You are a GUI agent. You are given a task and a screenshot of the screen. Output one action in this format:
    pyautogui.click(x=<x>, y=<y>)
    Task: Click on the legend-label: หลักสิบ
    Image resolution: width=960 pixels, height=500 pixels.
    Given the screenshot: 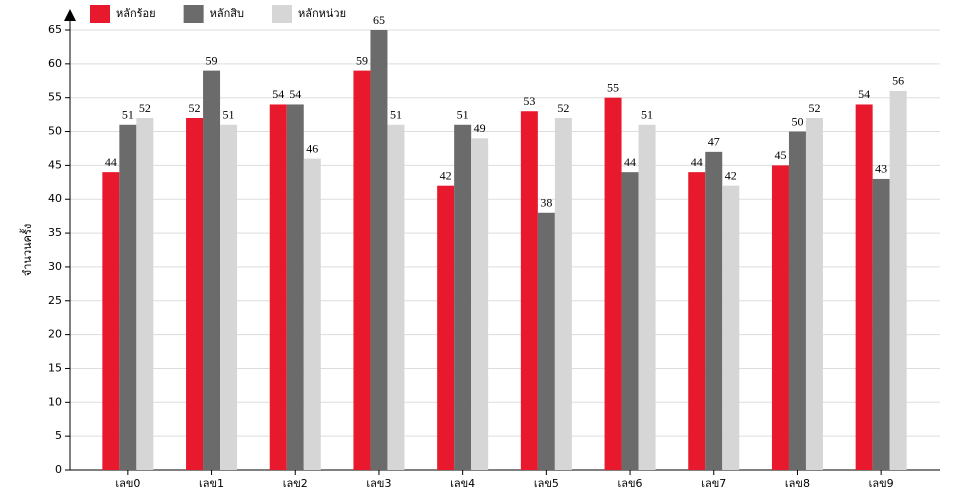 What is the action you would take?
    pyautogui.click(x=227, y=13)
    